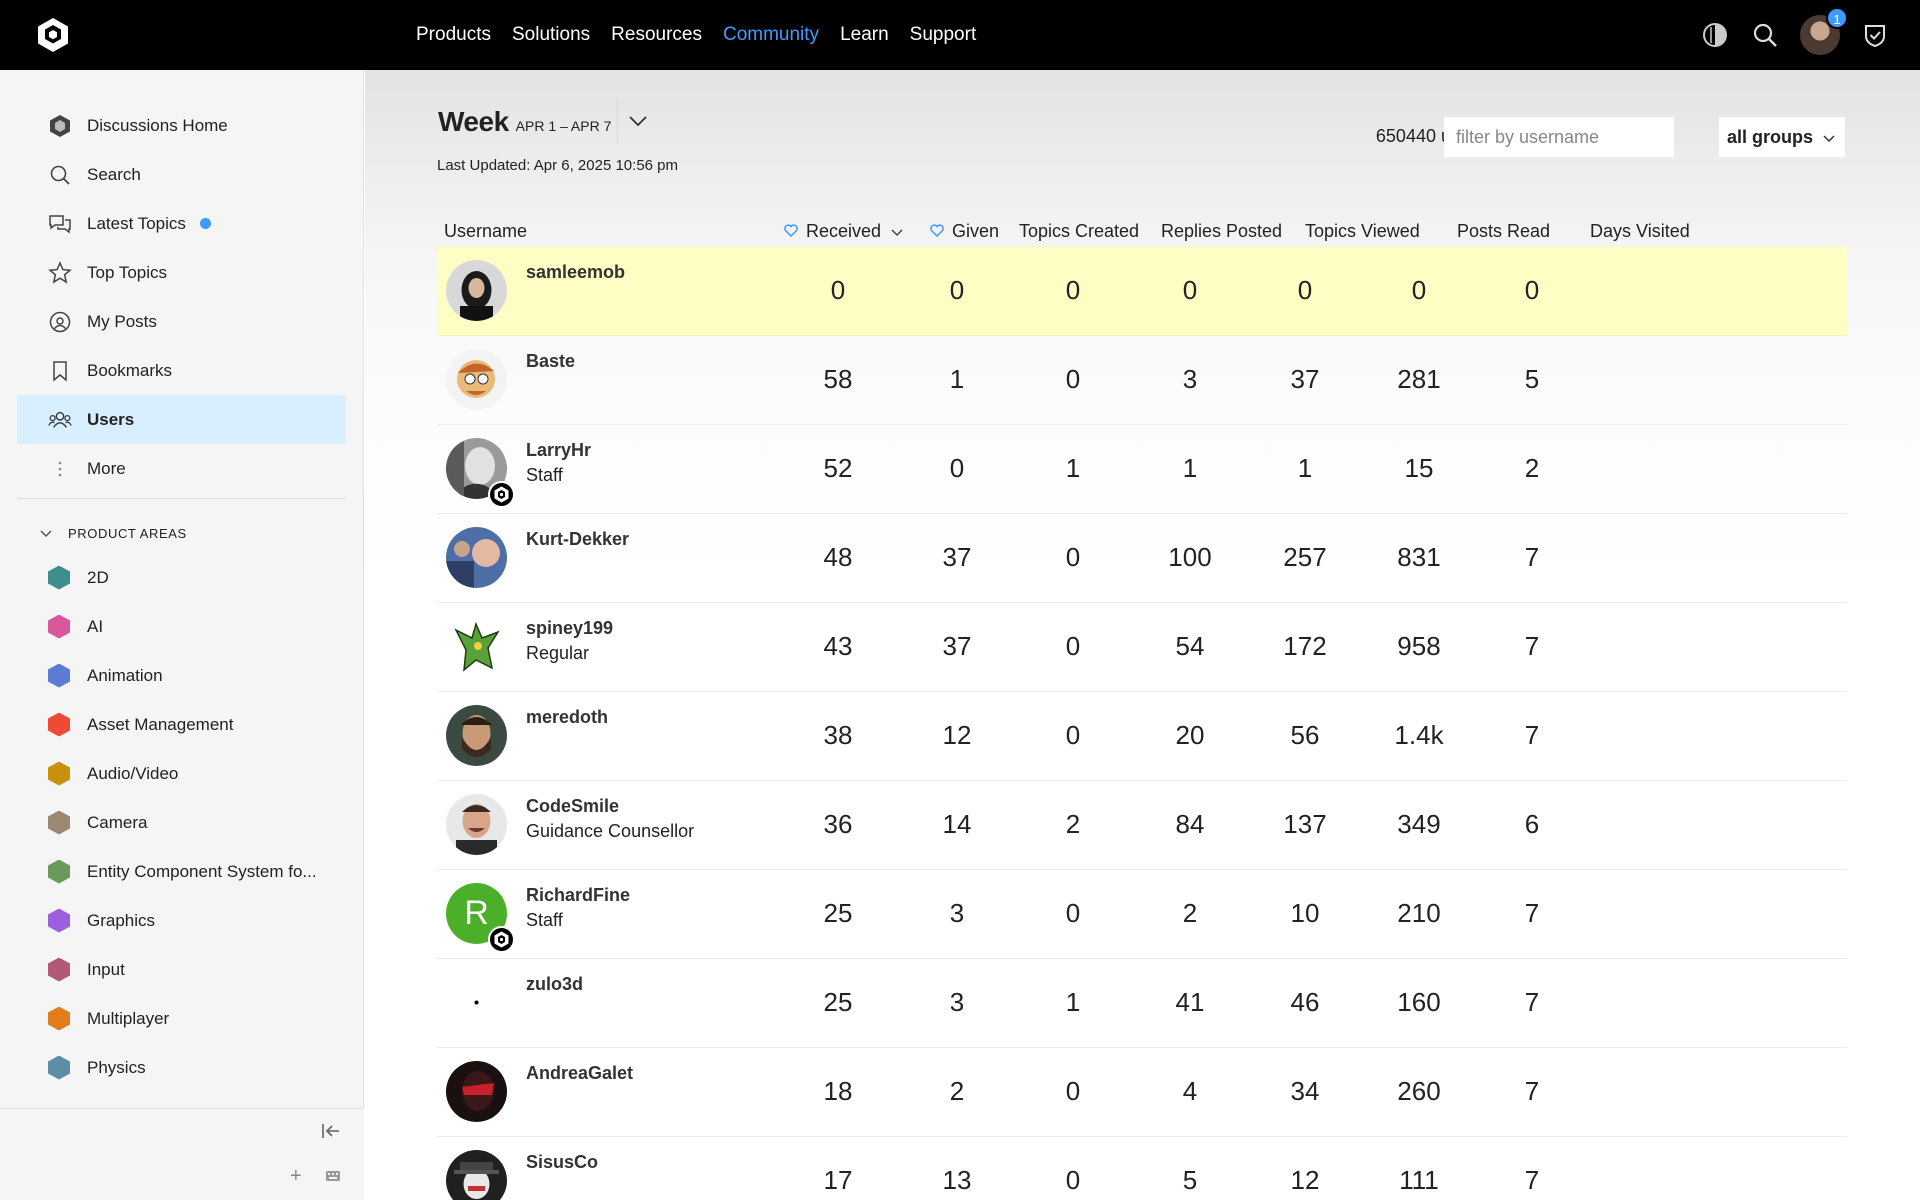  Describe the element at coordinates (59, 920) in the screenshot. I see `category-hexagon-icon` at that location.